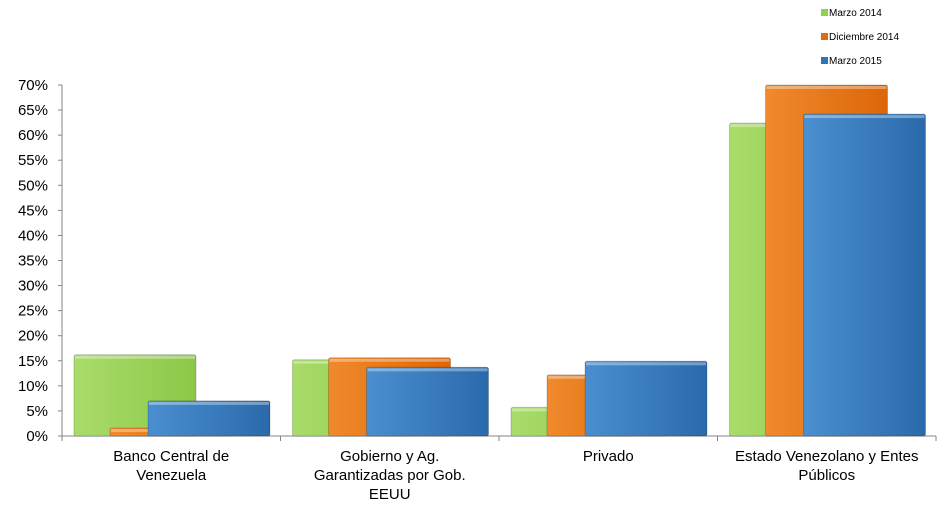 The height and width of the screenshot is (510, 946). Describe the element at coordinates (37, 411) in the screenshot. I see `y-tick-label: 5%` at that location.